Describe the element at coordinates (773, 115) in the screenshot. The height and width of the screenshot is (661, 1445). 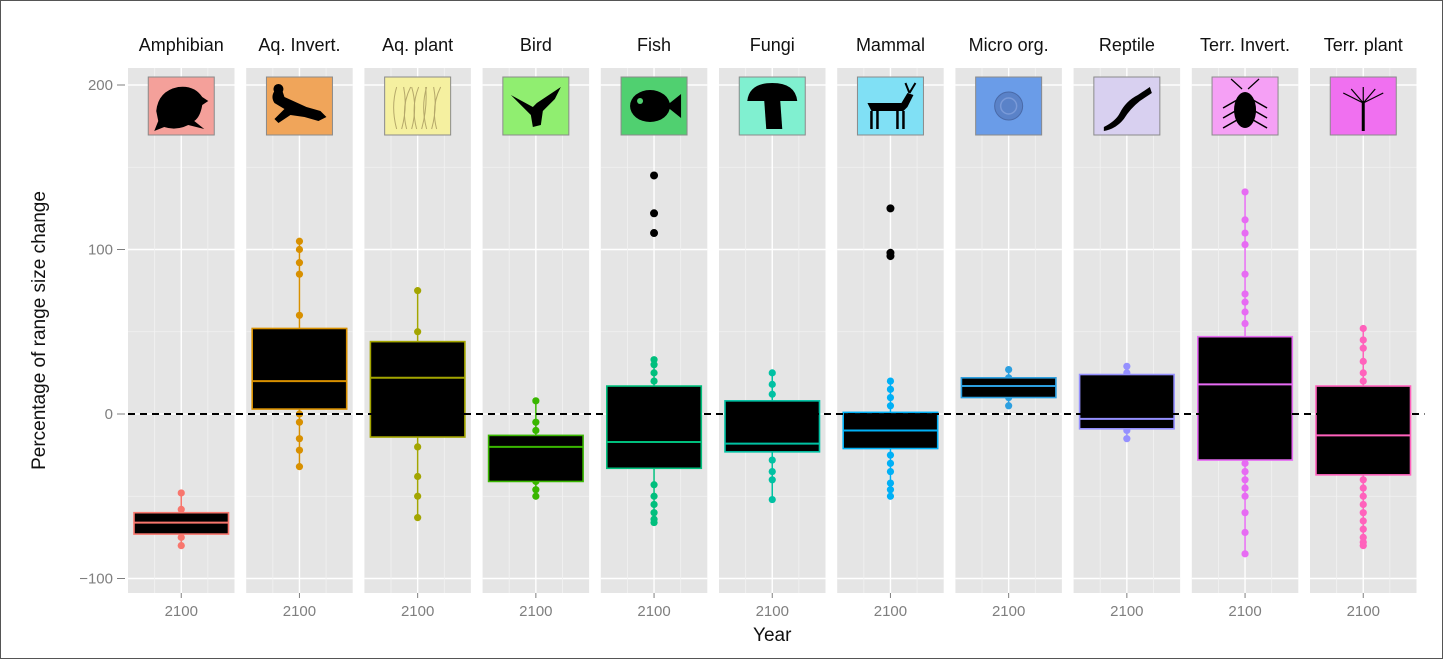
I see `mushroom-stem` at that location.